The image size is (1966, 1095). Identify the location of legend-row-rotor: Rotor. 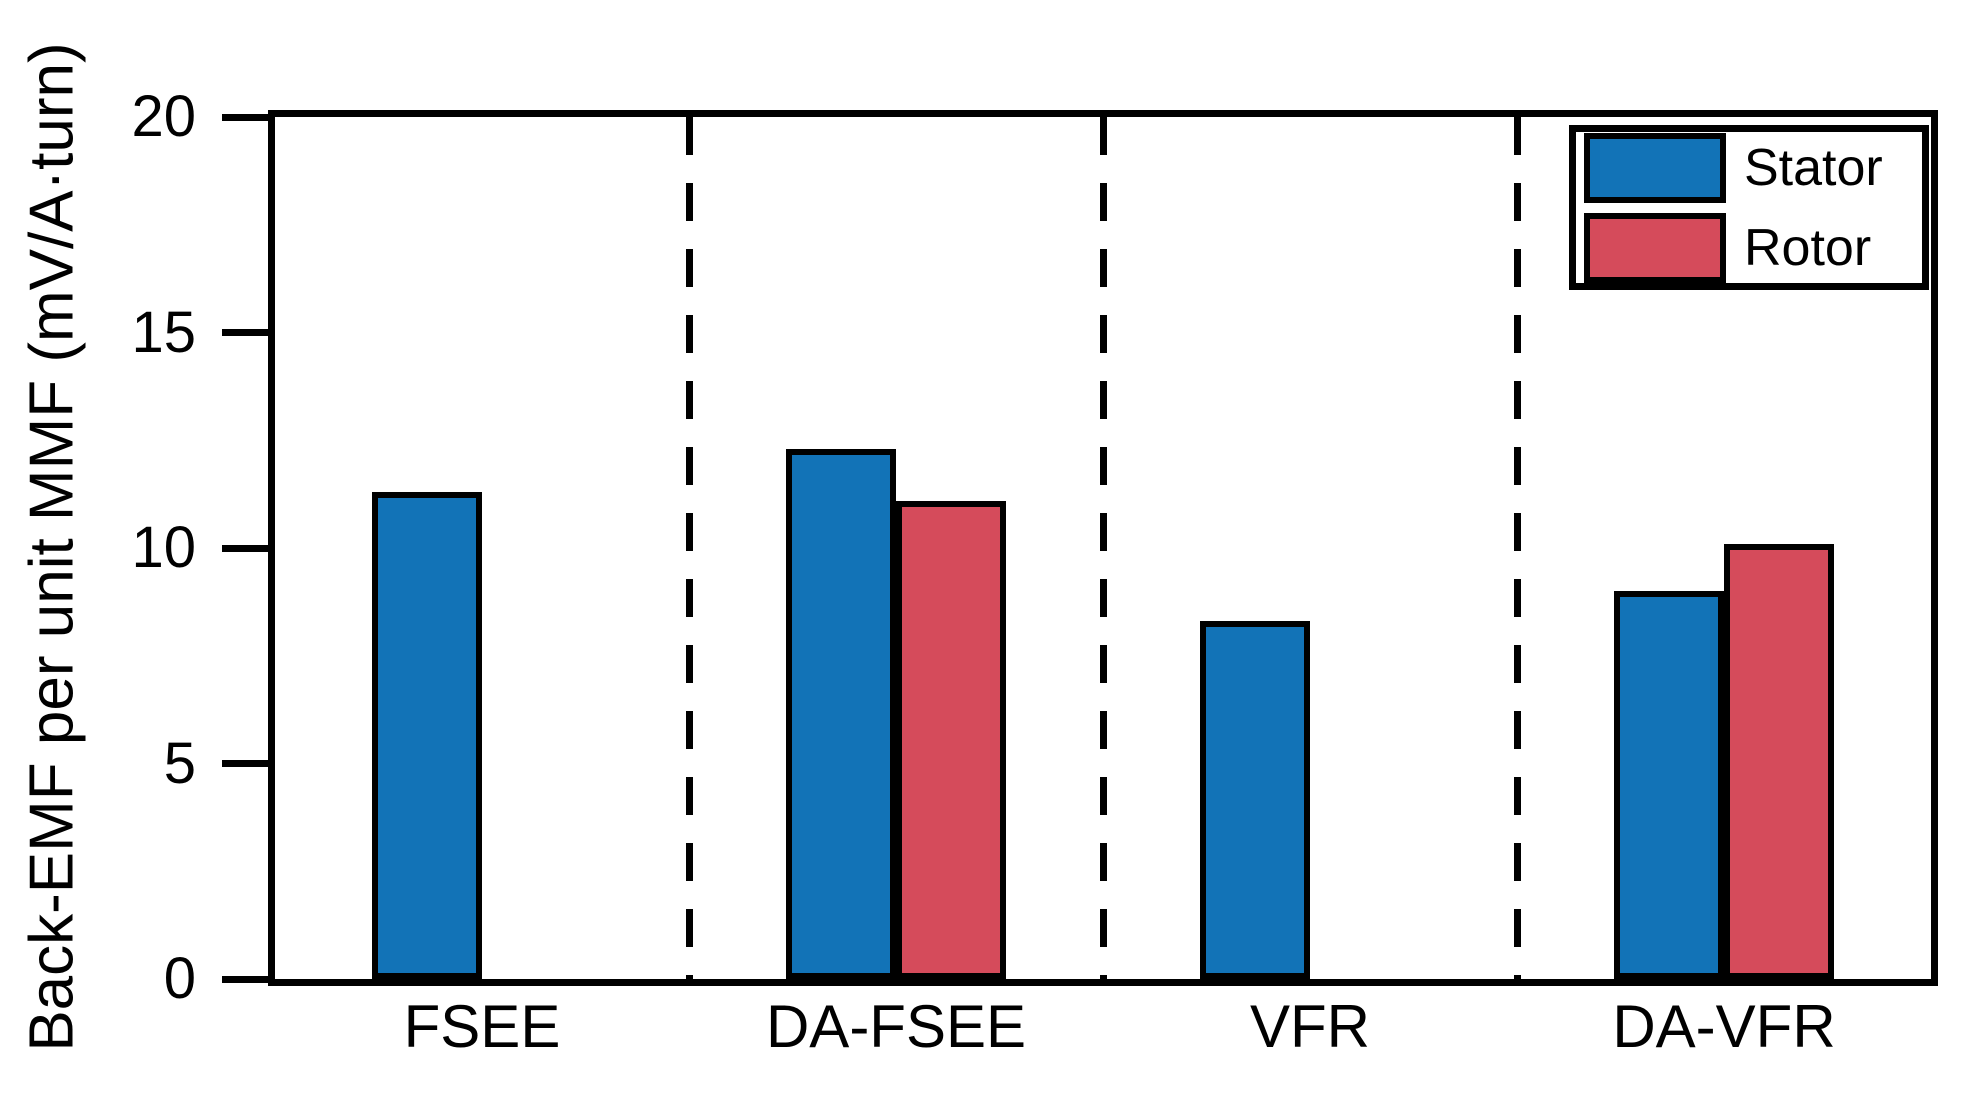
(1749, 247).